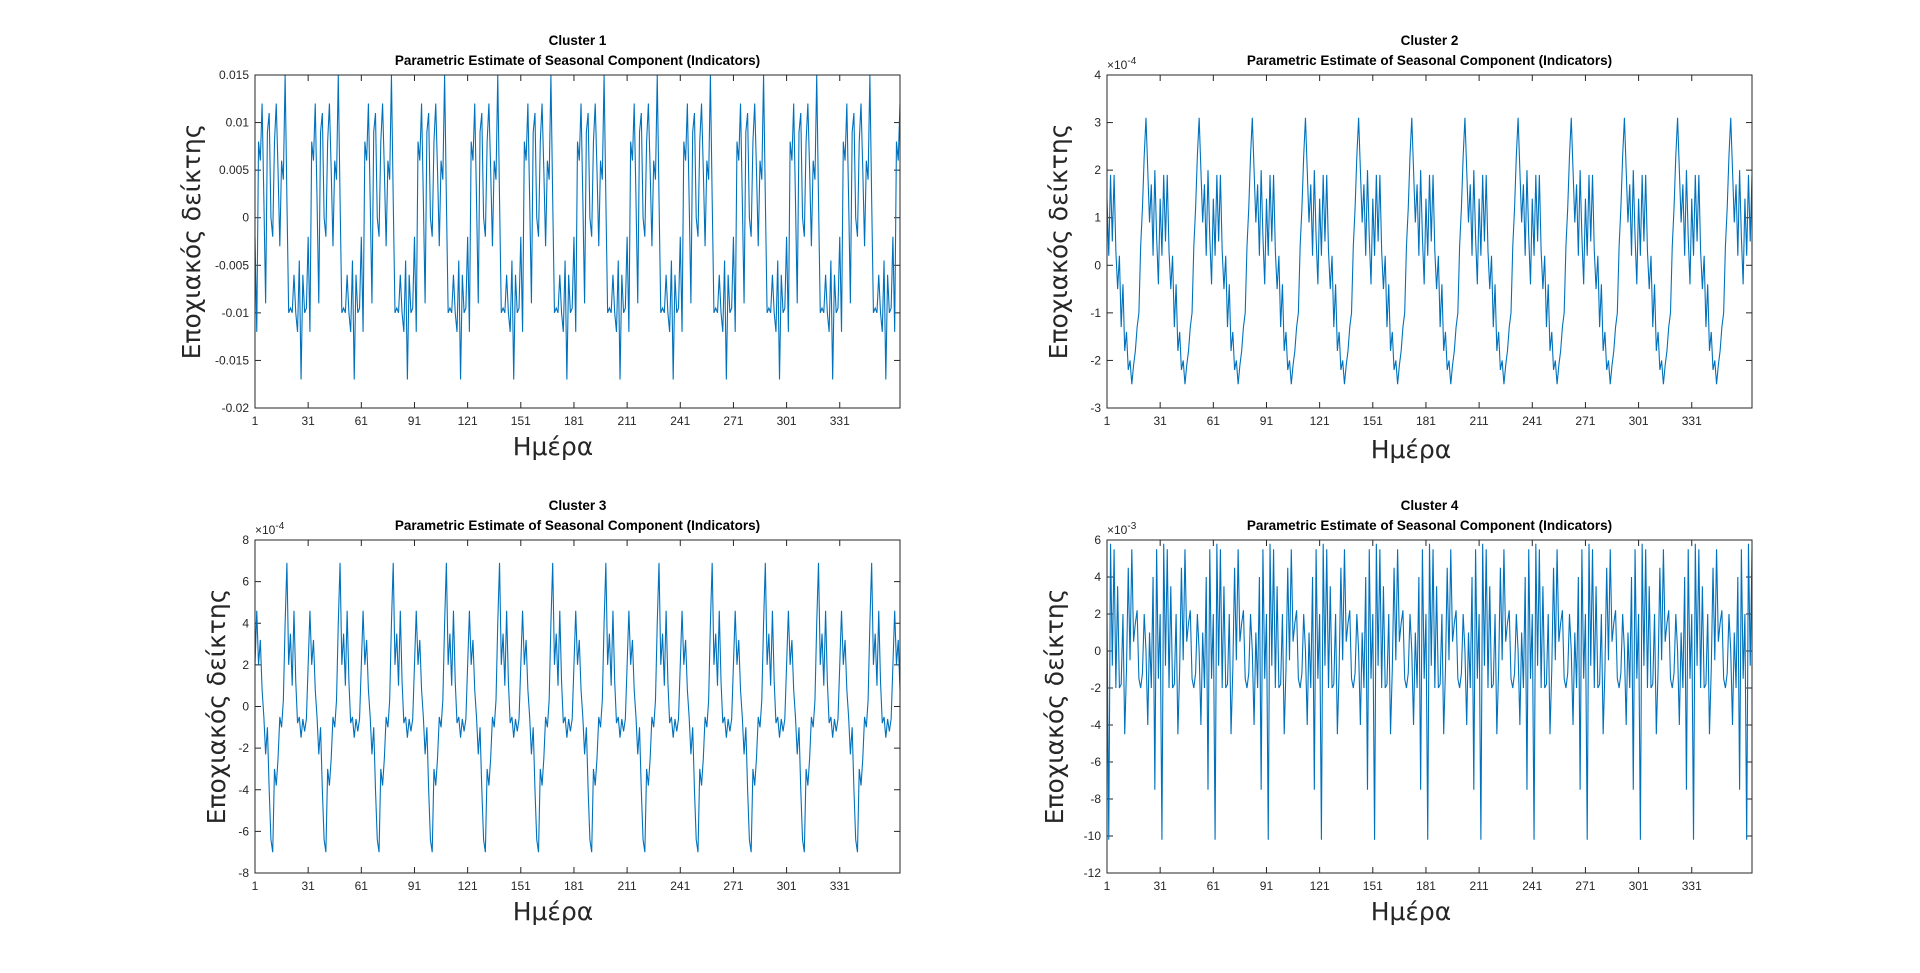 The image size is (1920, 973). Describe the element at coordinates (578, 40) in the screenshot. I see `chart-title: Cluster 1` at that location.